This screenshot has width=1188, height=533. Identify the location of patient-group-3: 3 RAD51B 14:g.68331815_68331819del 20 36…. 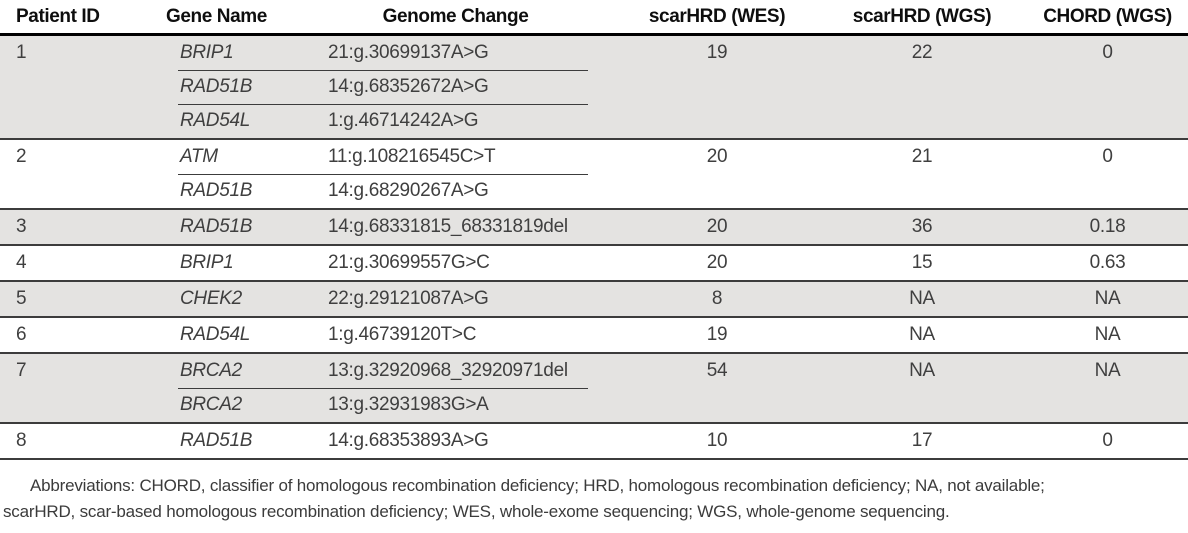
(594, 226).